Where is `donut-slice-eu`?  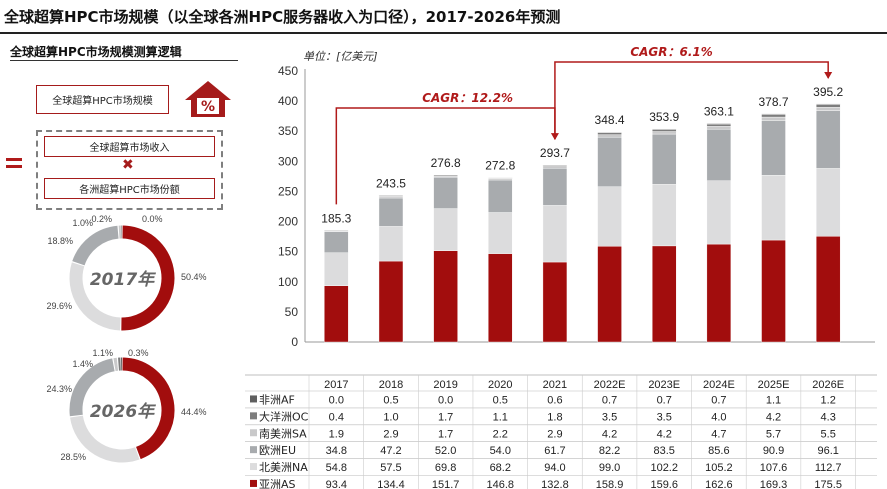 donut-slice-eu is located at coordinates (95, 245).